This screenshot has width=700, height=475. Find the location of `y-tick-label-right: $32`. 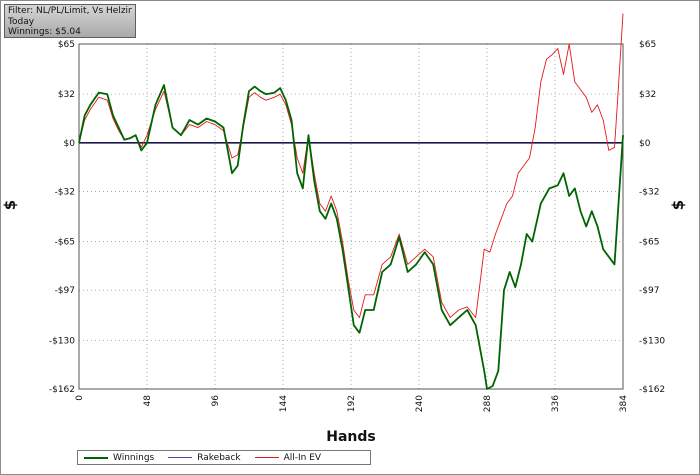

y-tick-label-right: $32 is located at coordinates (647, 95).